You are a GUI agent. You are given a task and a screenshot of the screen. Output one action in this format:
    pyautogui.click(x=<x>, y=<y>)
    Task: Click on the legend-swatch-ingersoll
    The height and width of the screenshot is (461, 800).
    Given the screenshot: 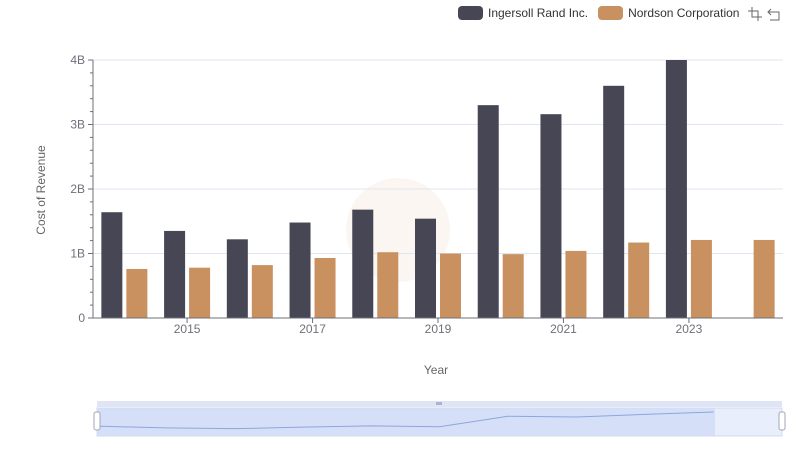 What is the action you would take?
    pyautogui.click(x=470, y=13)
    